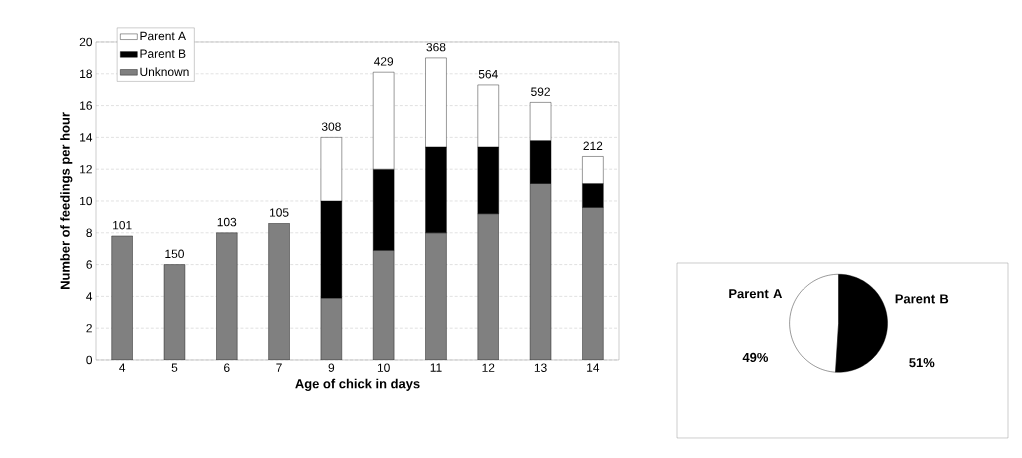 This screenshot has width=1022, height=458. Describe the element at coordinates (122, 367) in the screenshot. I see `x-tick-label: 4` at that location.